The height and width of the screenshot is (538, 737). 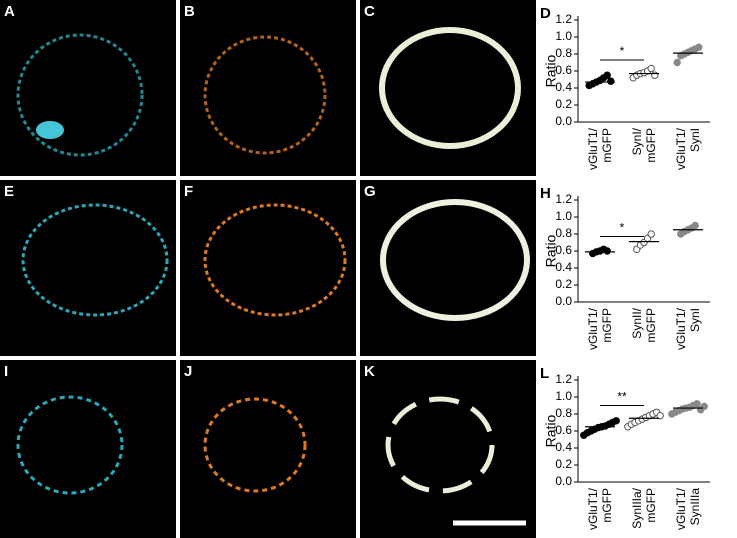 What do you see at coordinates (9, 11) in the screenshot?
I see `panel-label: A` at bounding box center [9, 11].